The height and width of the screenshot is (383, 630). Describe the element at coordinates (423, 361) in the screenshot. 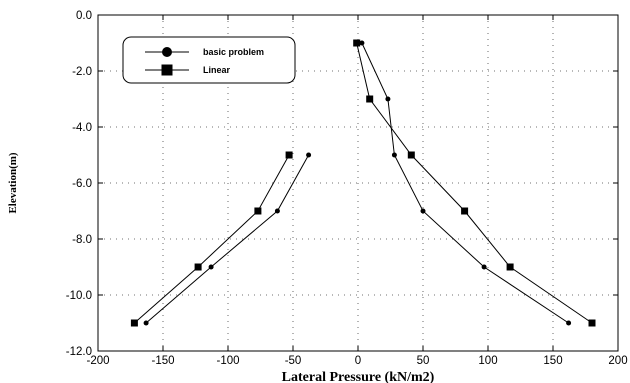

I see `x-tick-label: 50` at that location.